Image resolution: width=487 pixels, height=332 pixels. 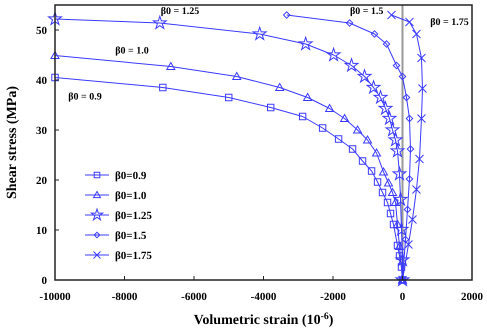 I want to click on annotation: β0 = 1.5, so click(x=367, y=11).